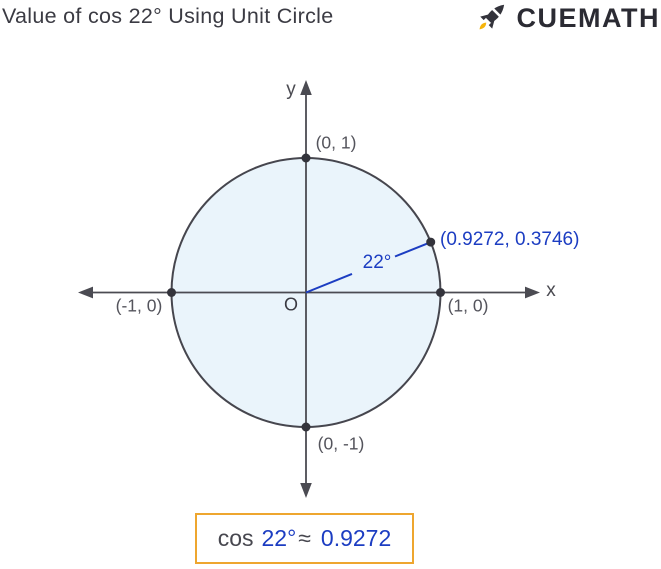  What do you see at coordinates (440, 292) in the screenshot?
I see `point-right-dot` at bounding box center [440, 292].